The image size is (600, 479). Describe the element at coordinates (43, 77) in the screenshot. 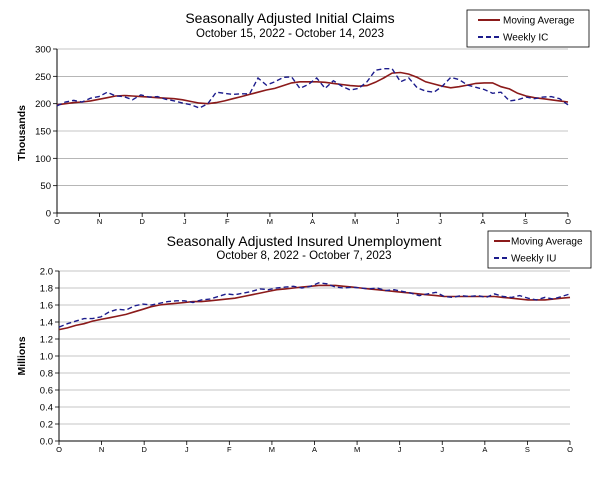

I see `y-tick-label: 250` at that location.